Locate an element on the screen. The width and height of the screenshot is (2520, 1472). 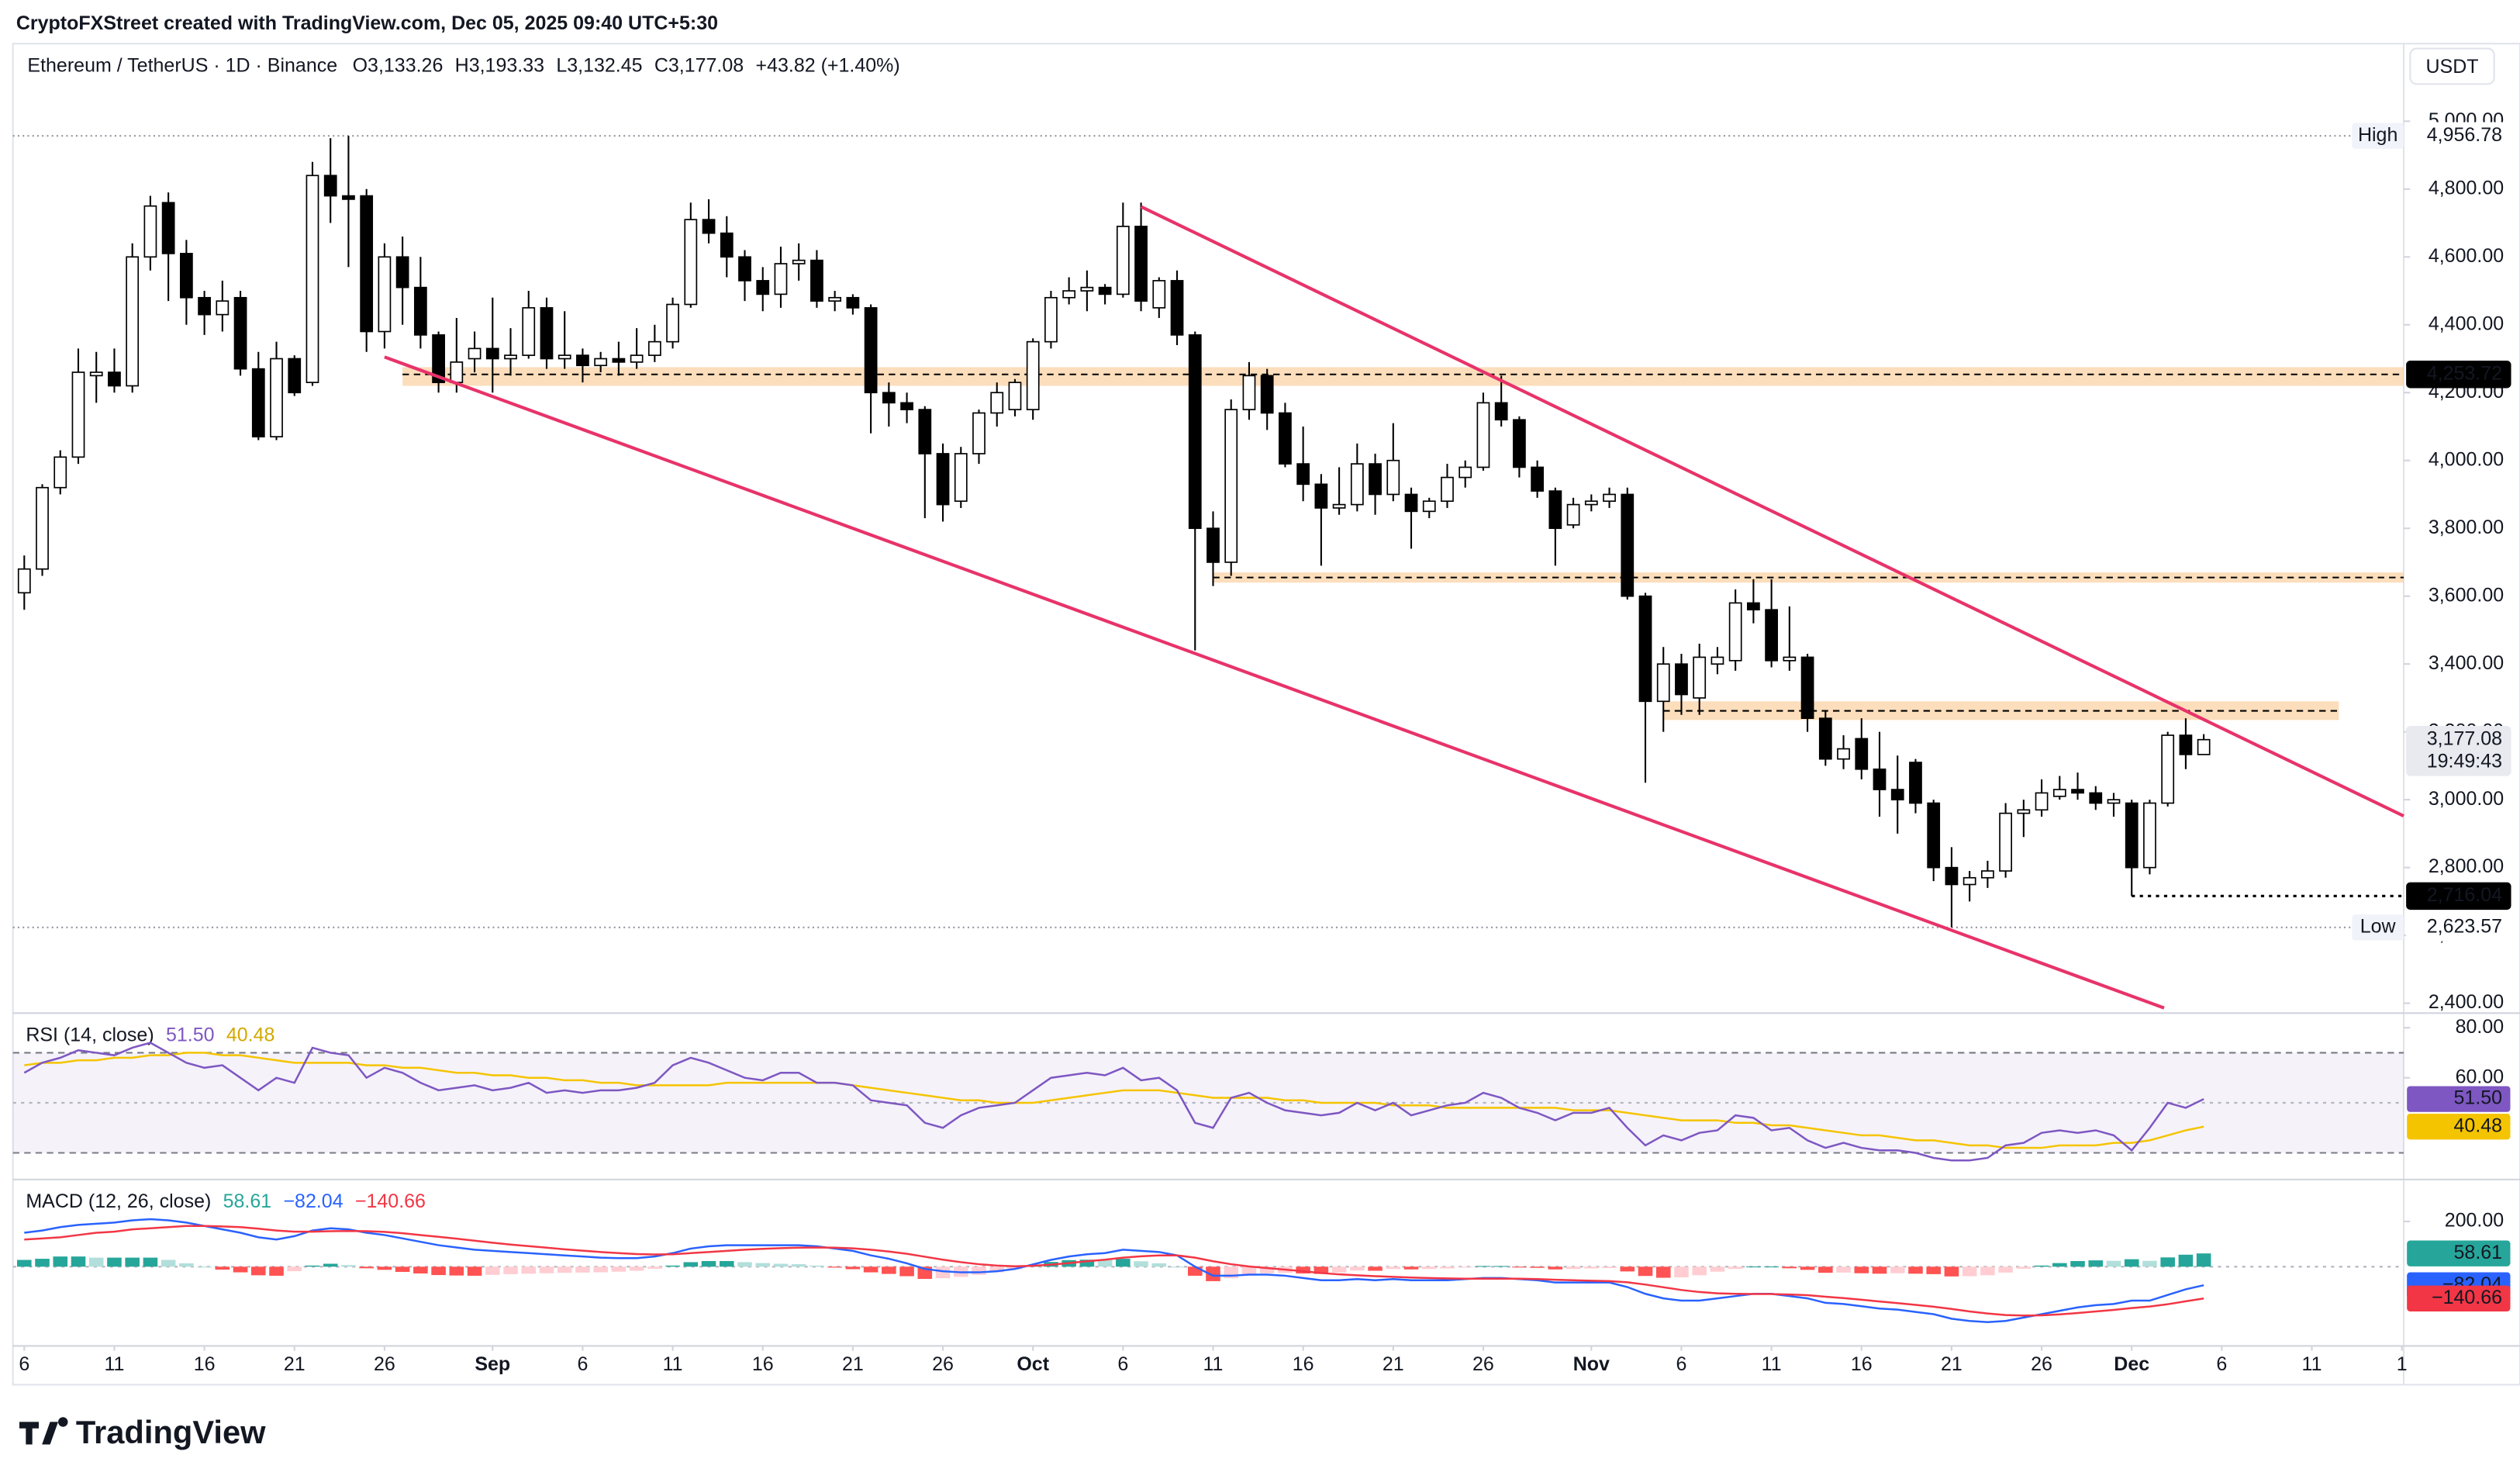
x-tick-label: 26 is located at coordinates (943, 1364).